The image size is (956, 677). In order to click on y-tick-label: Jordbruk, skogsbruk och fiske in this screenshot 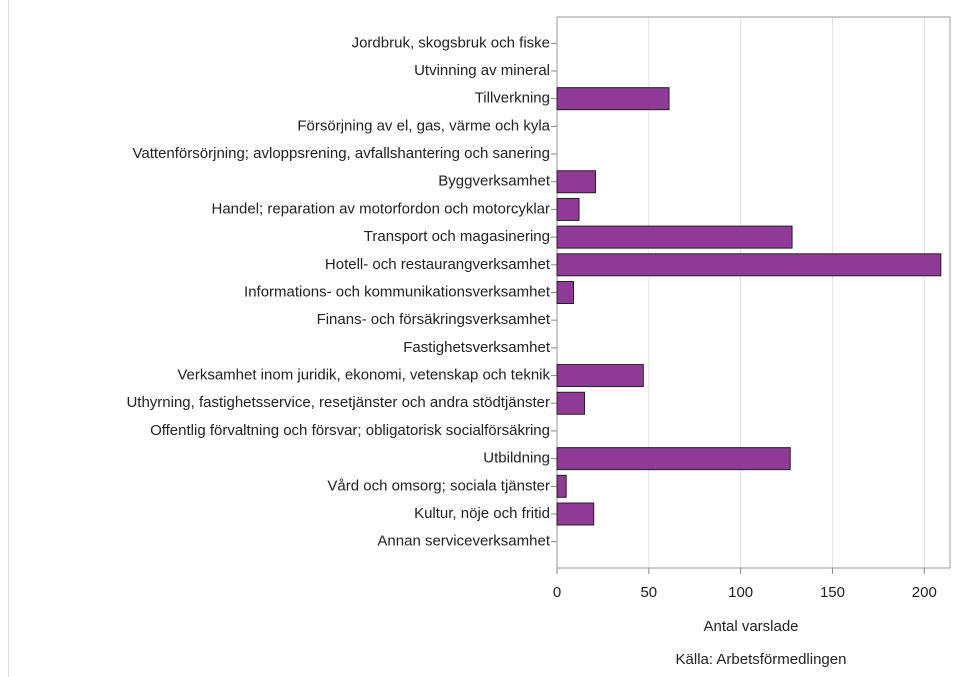, I will do `click(451, 42)`.